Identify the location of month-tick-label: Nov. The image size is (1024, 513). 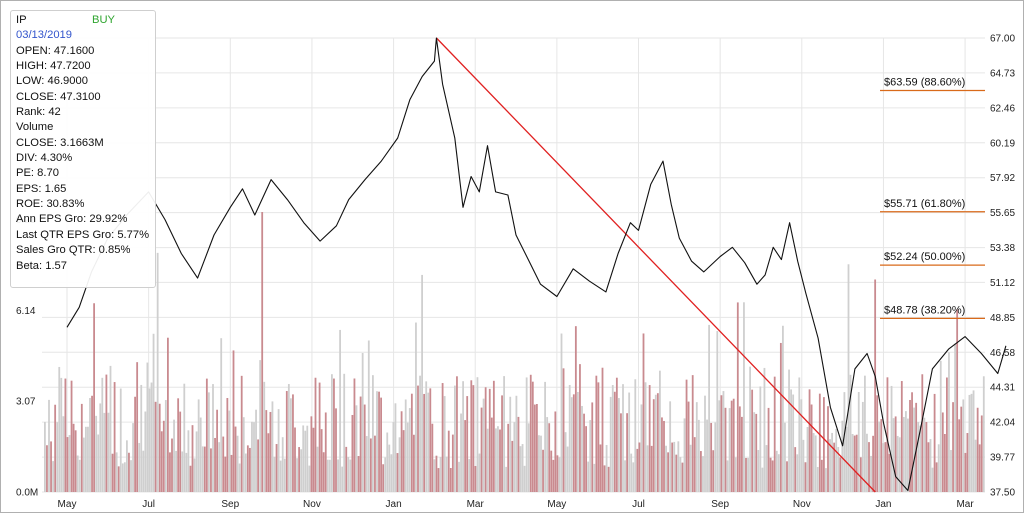
(802, 504).